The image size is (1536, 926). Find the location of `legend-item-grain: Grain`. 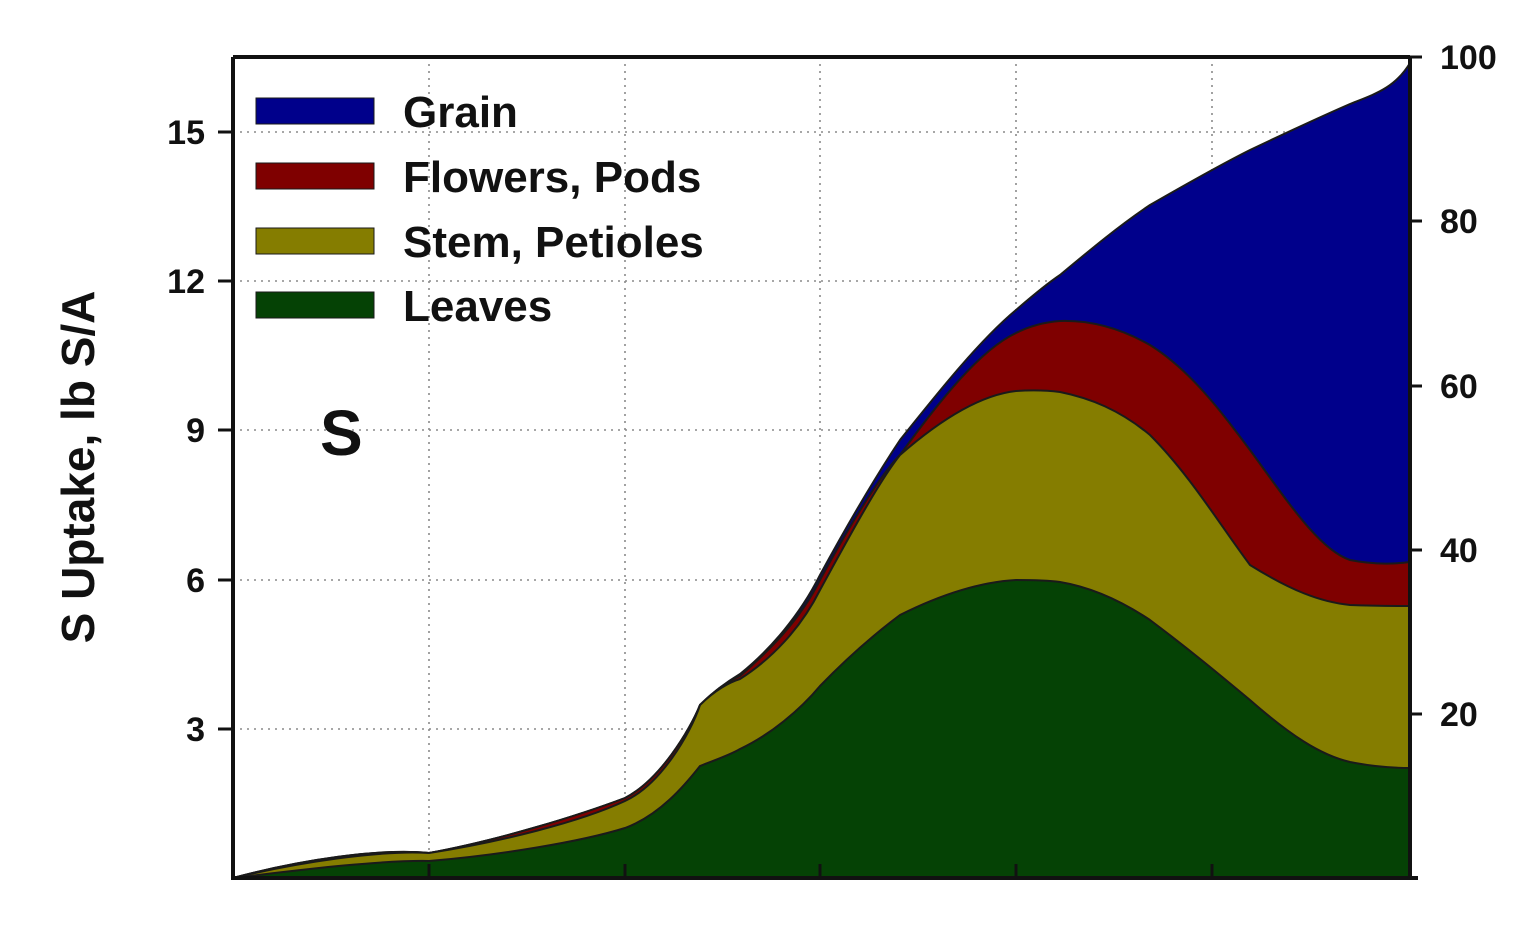

legend-item-grain: Grain is located at coordinates (386, 112).